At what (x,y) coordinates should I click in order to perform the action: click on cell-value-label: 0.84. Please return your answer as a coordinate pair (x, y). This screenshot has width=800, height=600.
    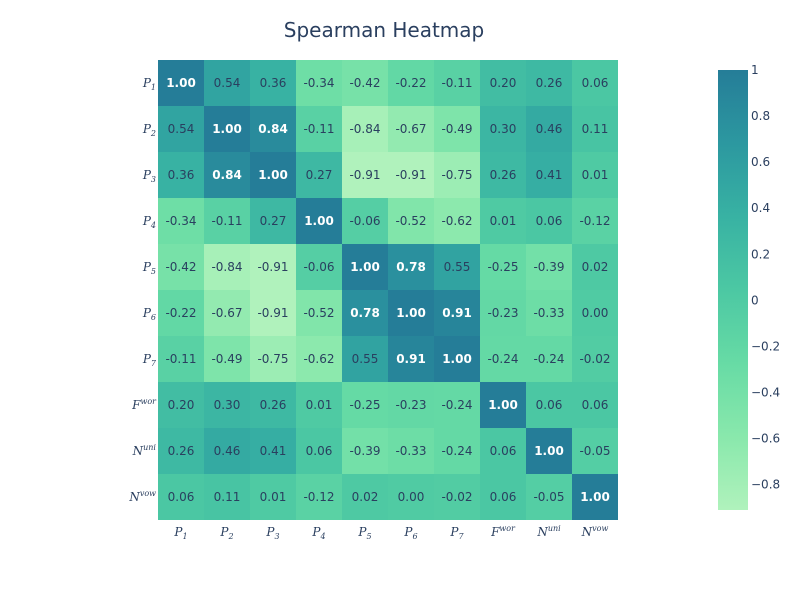
    Looking at the image, I should click on (227, 175).